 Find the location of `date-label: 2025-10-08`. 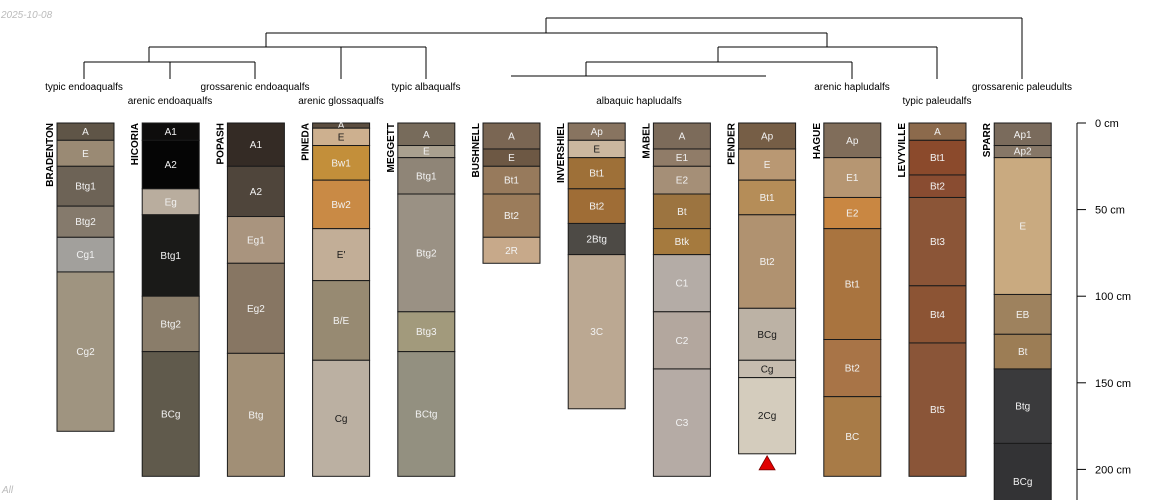

date-label: 2025-10-08 is located at coordinates (26, 15).